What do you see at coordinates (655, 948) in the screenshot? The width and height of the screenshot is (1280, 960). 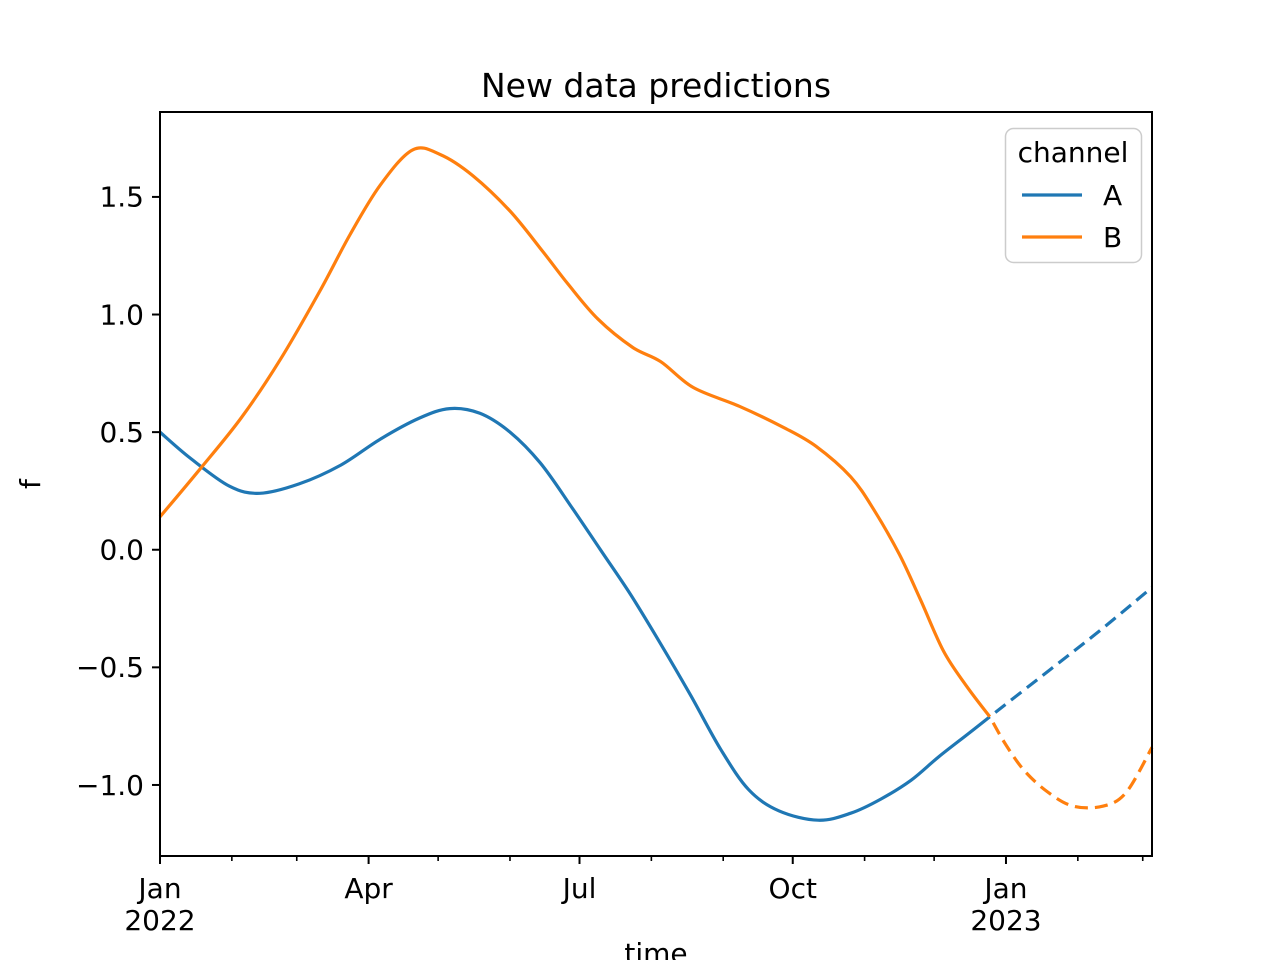 I see `x-axis-label: time` at bounding box center [655, 948].